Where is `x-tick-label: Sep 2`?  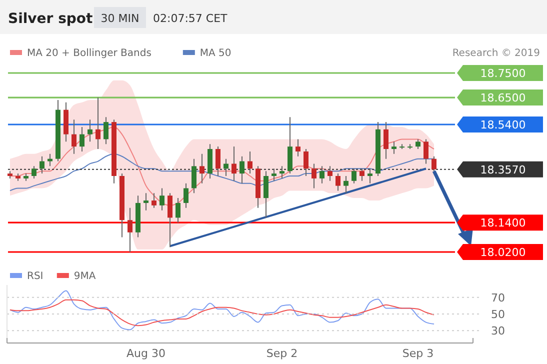 x-tick-label: Sep 2 is located at coordinates (282, 353).